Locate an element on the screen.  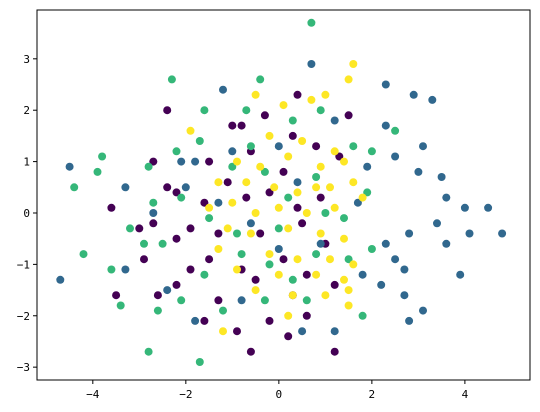
y-tick-label: 3 is located at coordinates (26, 59).